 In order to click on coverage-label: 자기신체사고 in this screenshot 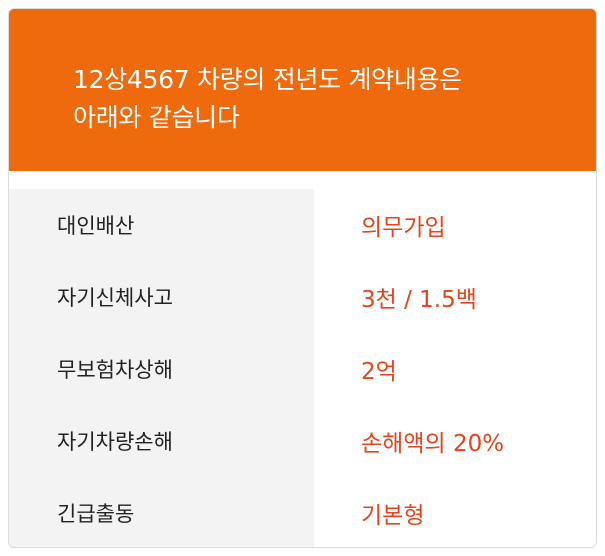, I will do `click(115, 298)`.